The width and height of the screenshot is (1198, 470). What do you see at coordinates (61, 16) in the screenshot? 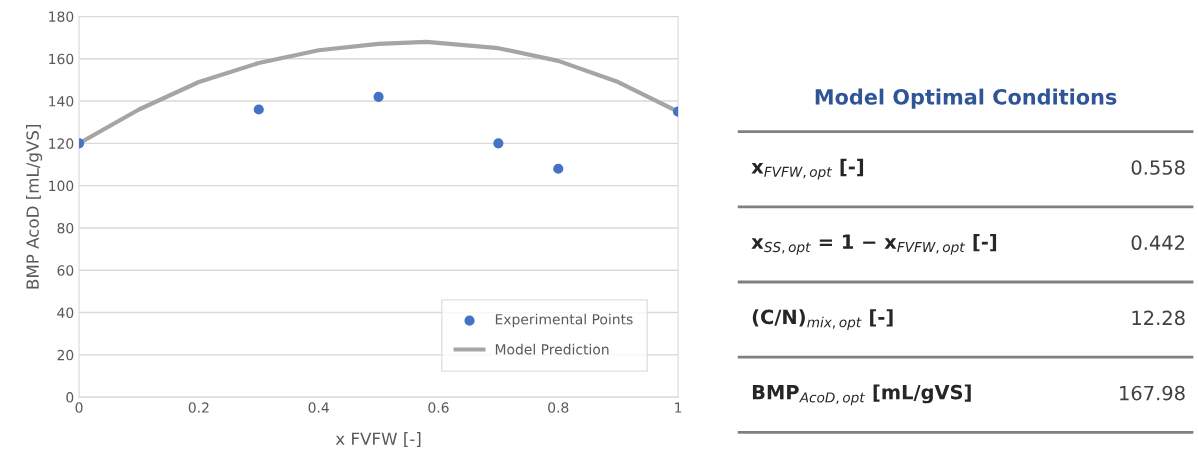
I see `y-tick-label: 180` at bounding box center [61, 16].